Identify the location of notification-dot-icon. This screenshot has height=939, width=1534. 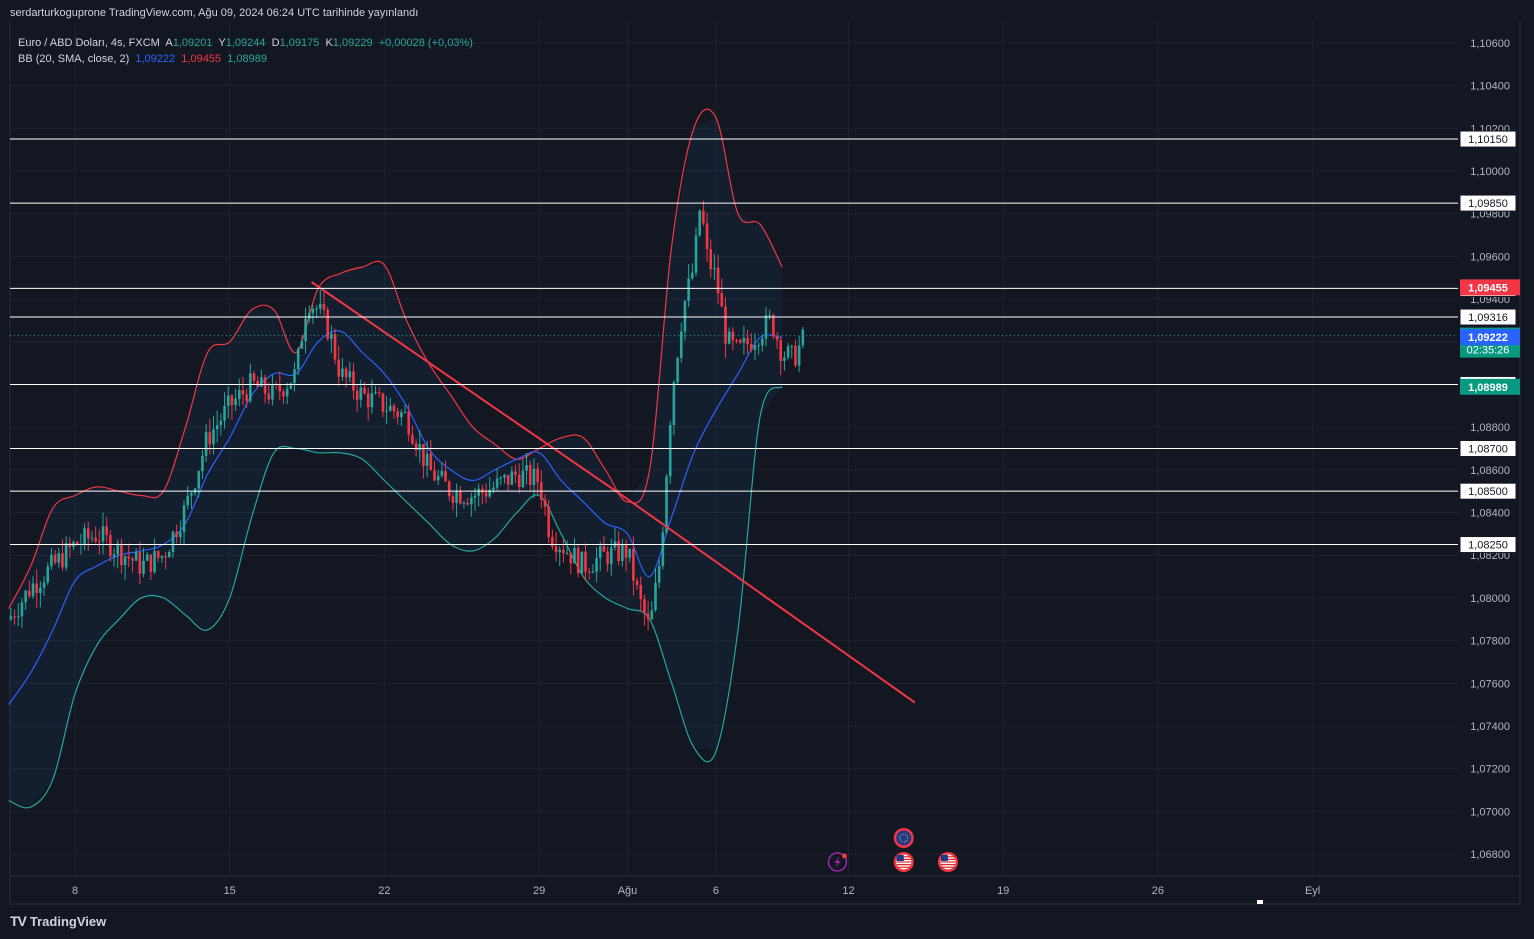
(844, 856).